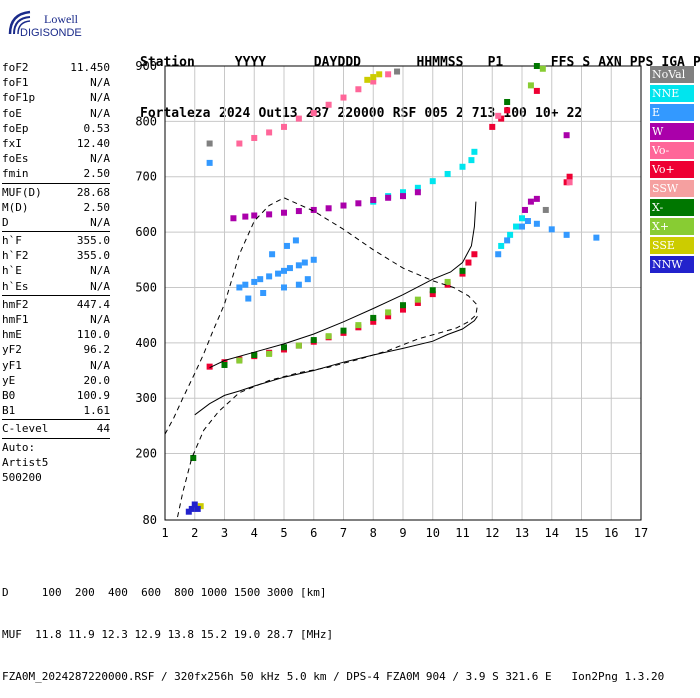 This screenshot has height=698, width=700. I want to click on header-value-11: 22, so click(574, 113).